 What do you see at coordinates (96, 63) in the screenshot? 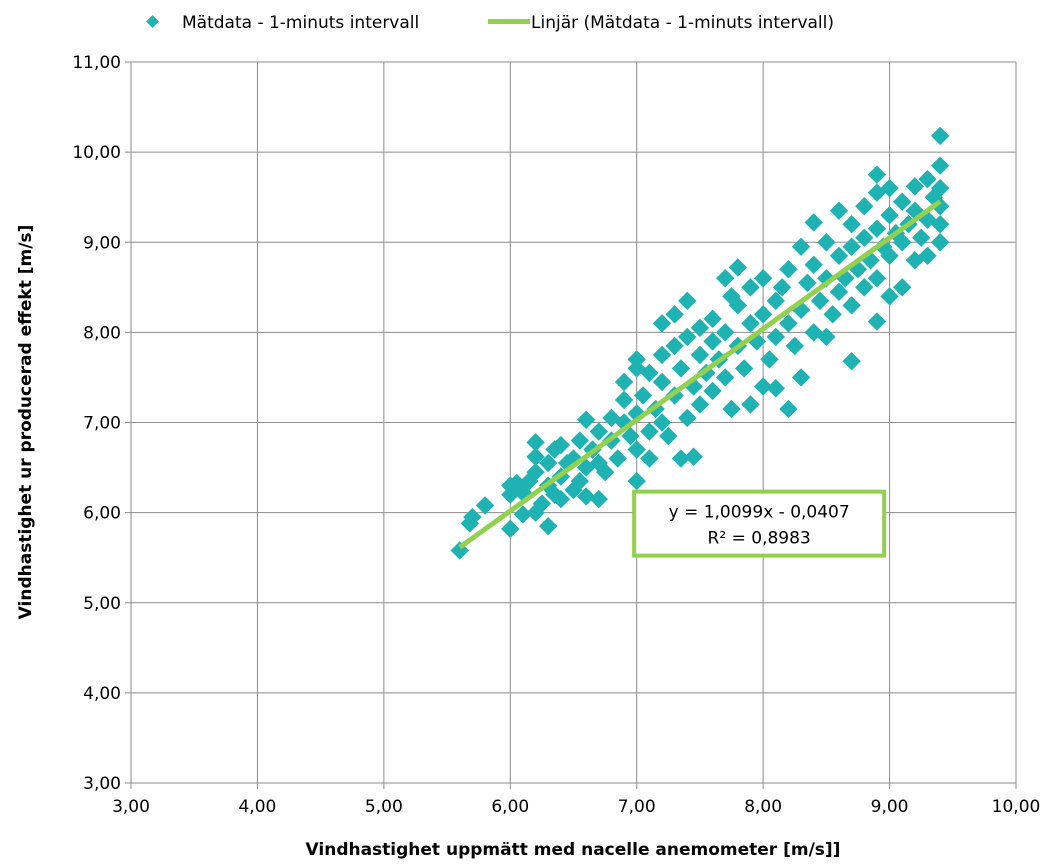
I see `y-tick-label: 11,00` at bounding box center [96, 63].